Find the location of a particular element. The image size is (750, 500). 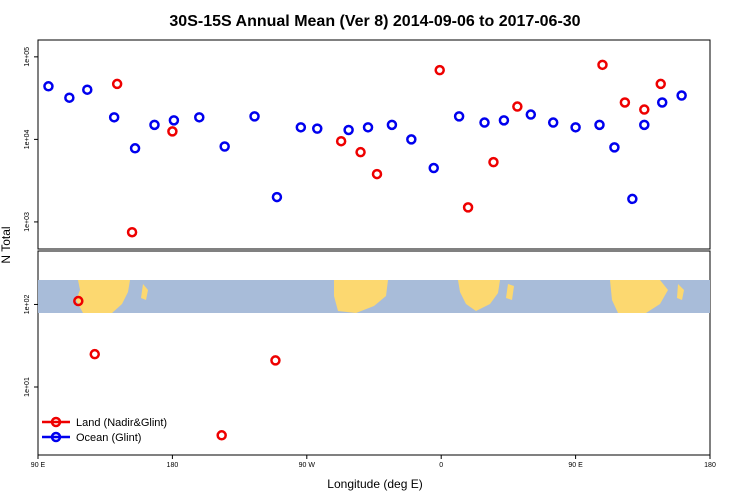

y-axis-label: N Total is located at coordinates (6, 244).